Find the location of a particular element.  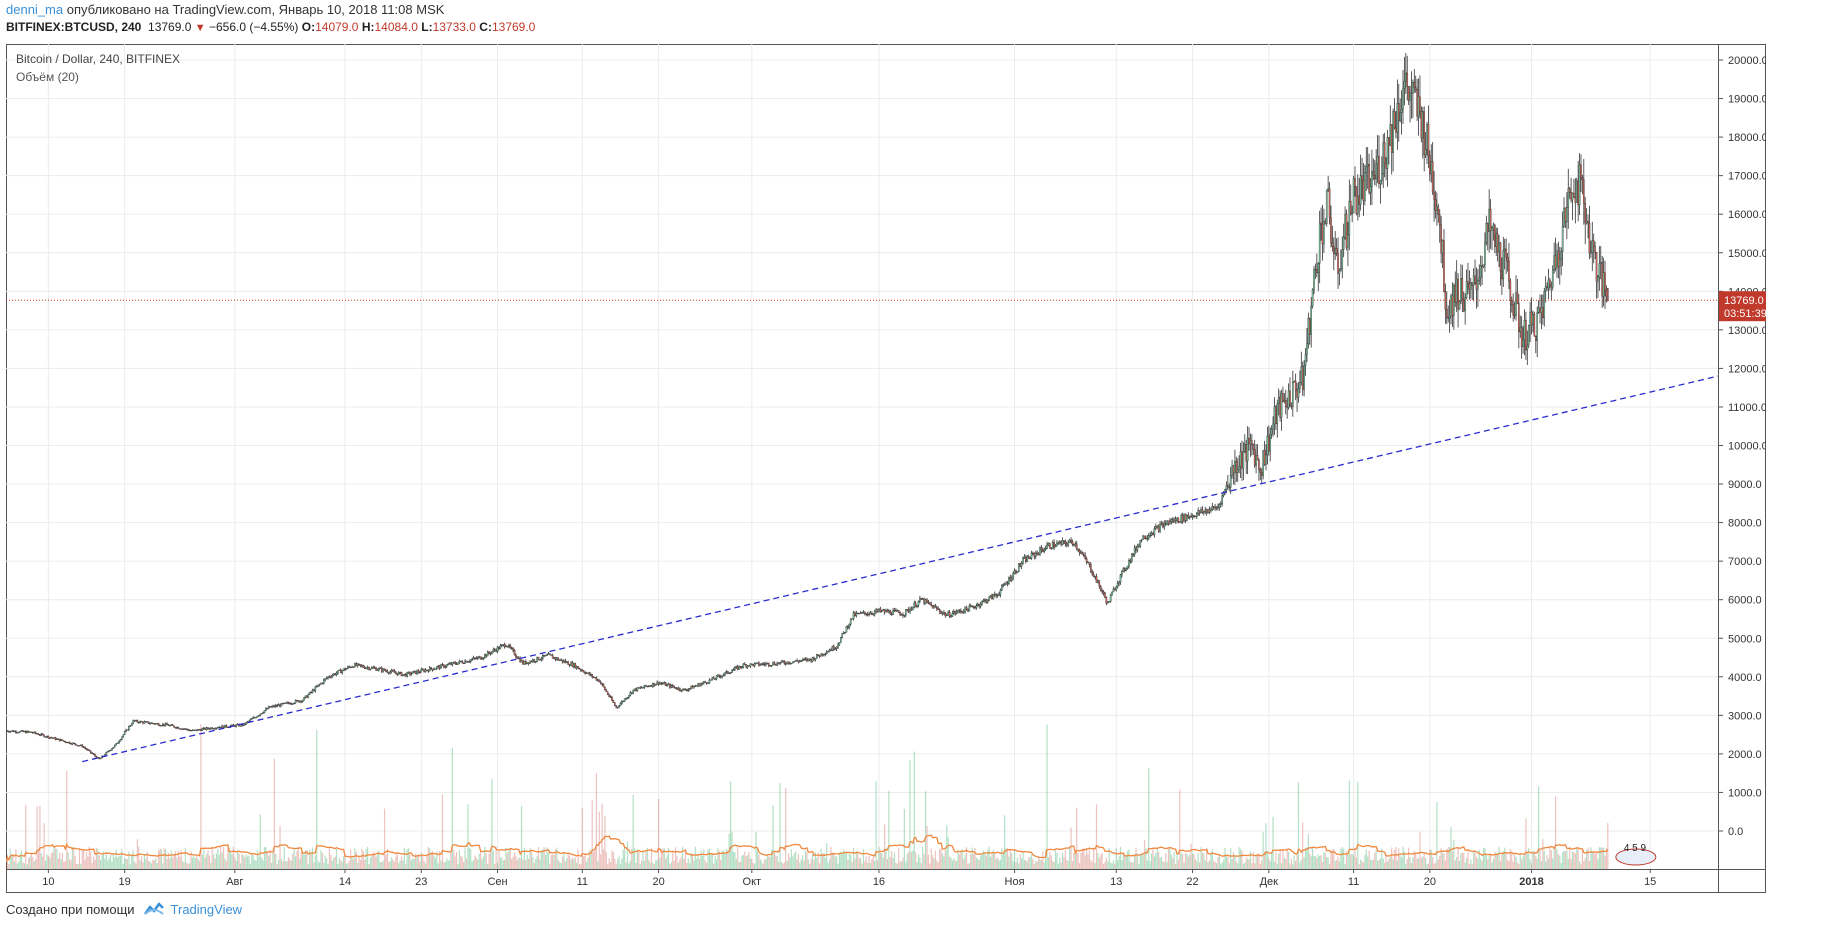

tradingview-link: TradingView is located at coordinates (206, 909).